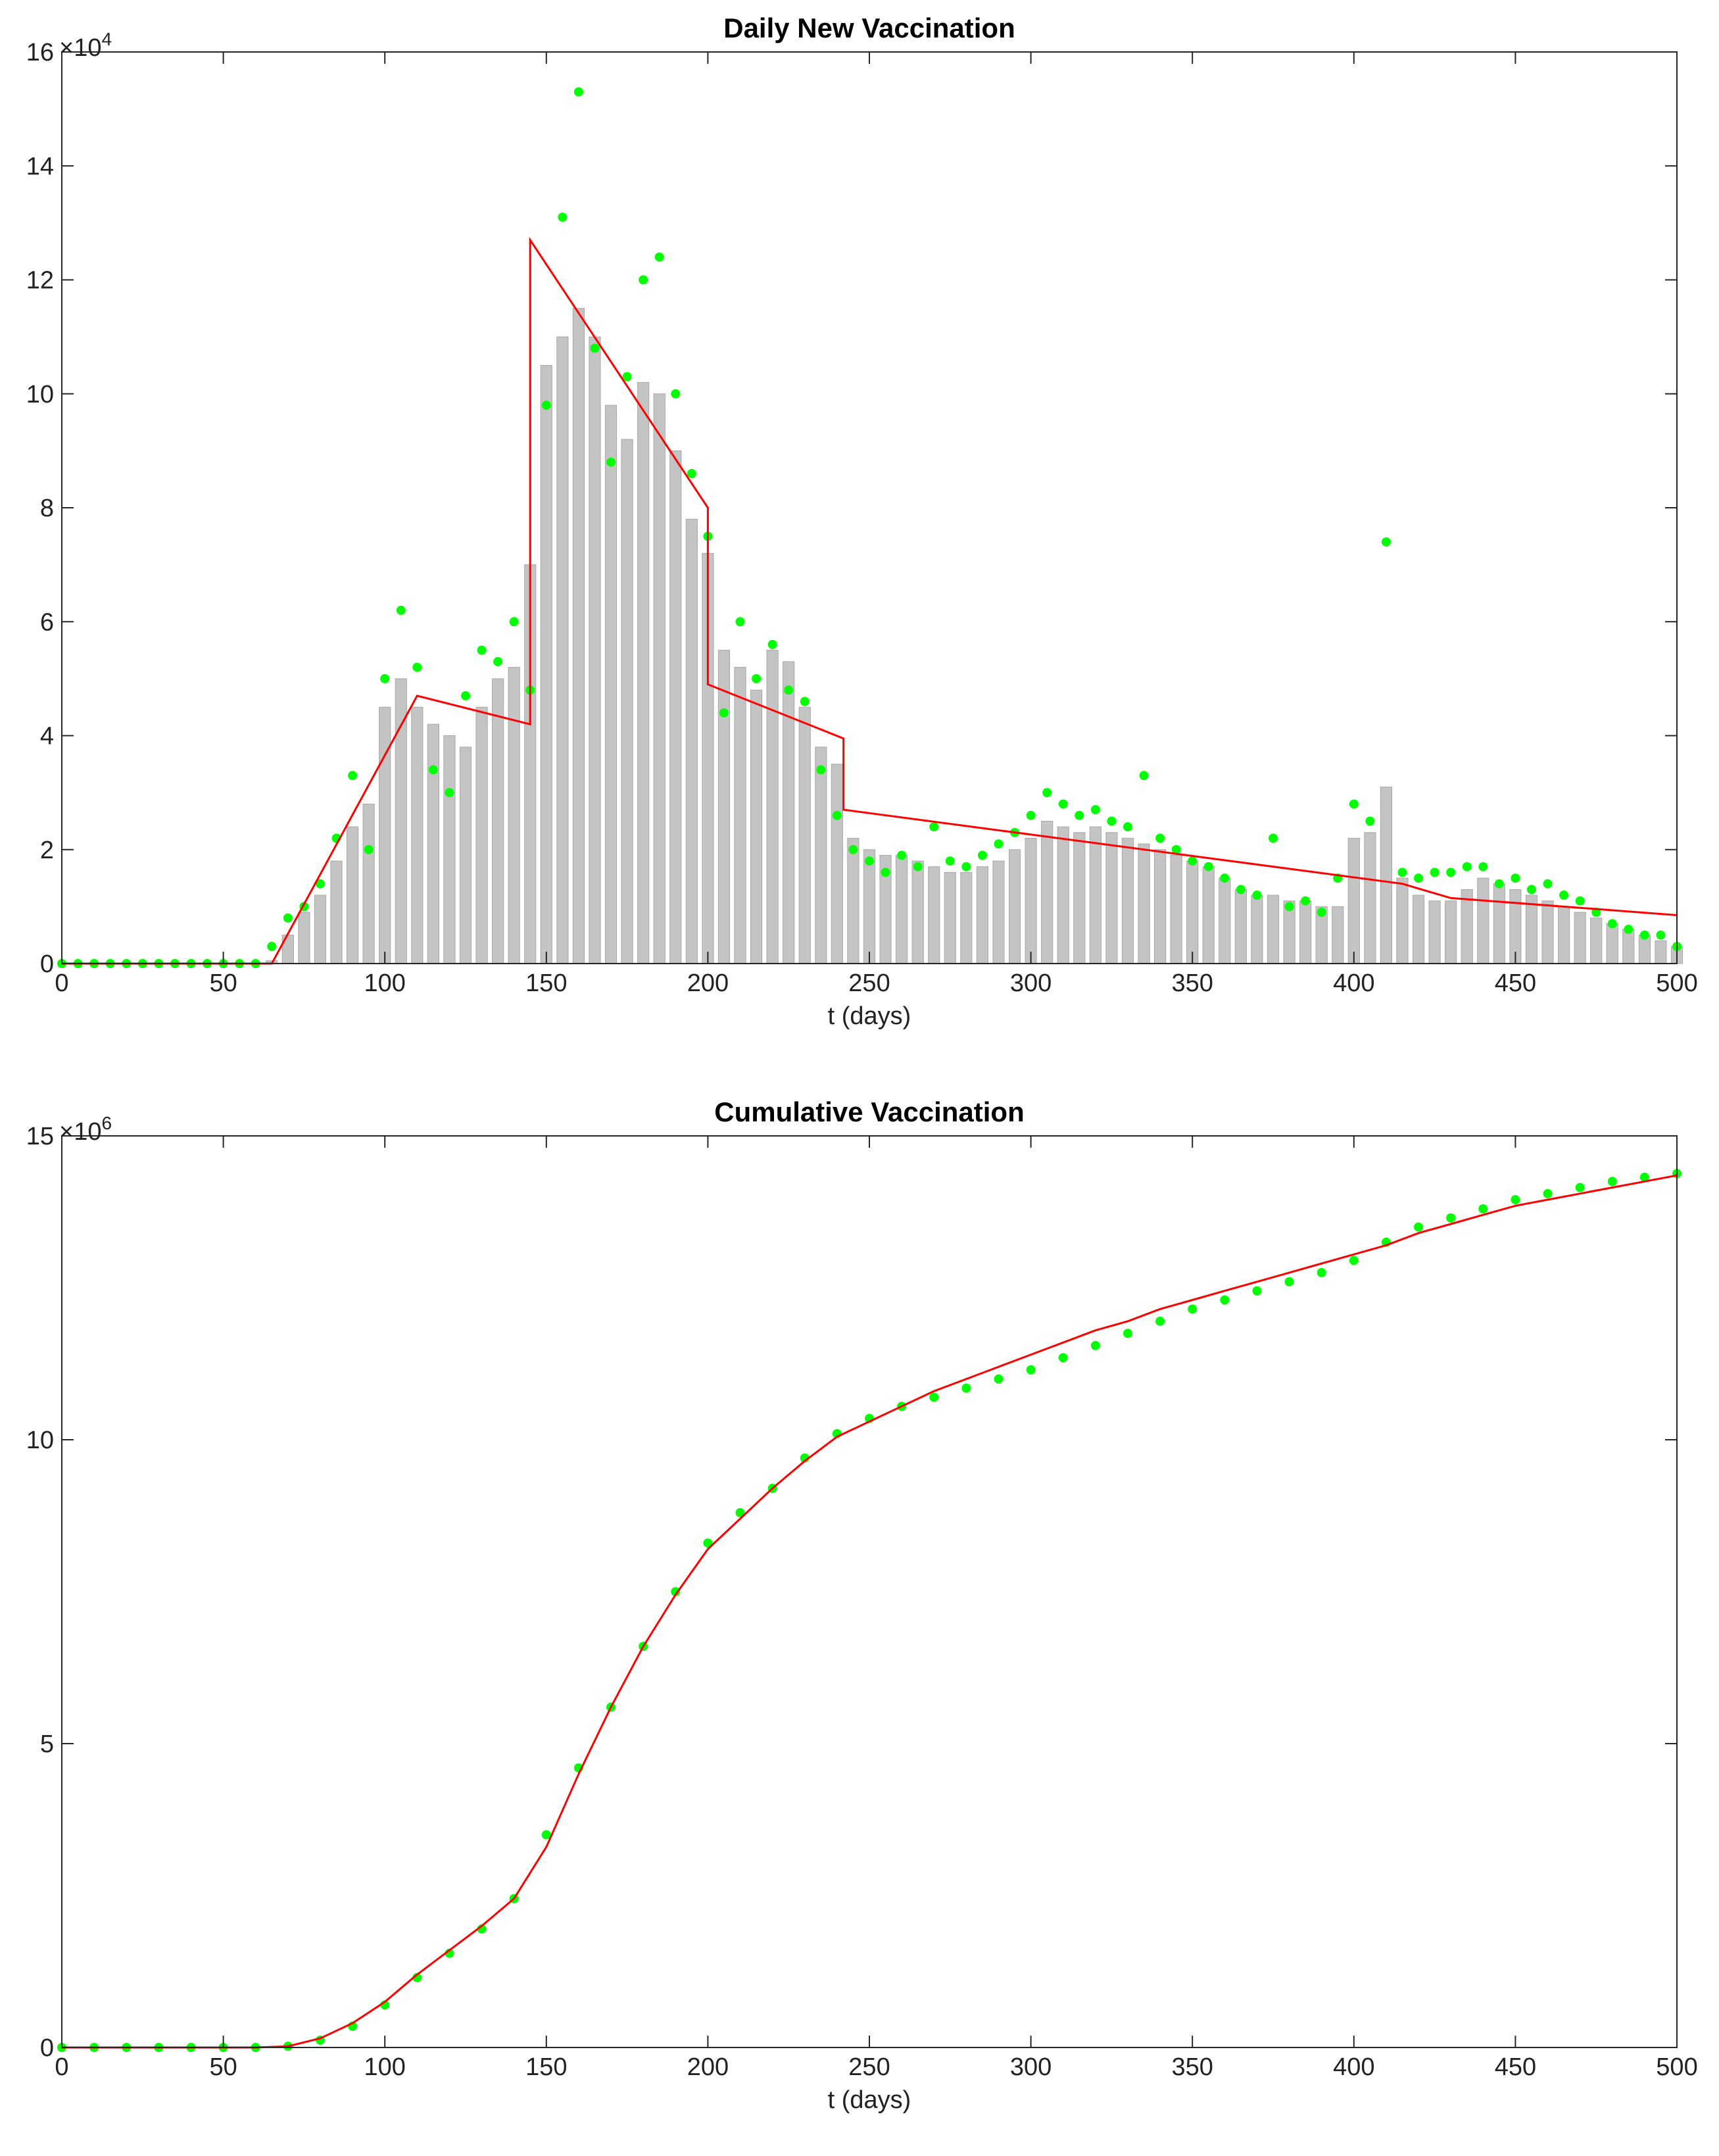 This screenshot has width=1719, height=2156. What do you see at coordinates (85, 1130) in the screenshot?
I see `y-exponent: ×10⁶` at bounding box center [85, 1130].